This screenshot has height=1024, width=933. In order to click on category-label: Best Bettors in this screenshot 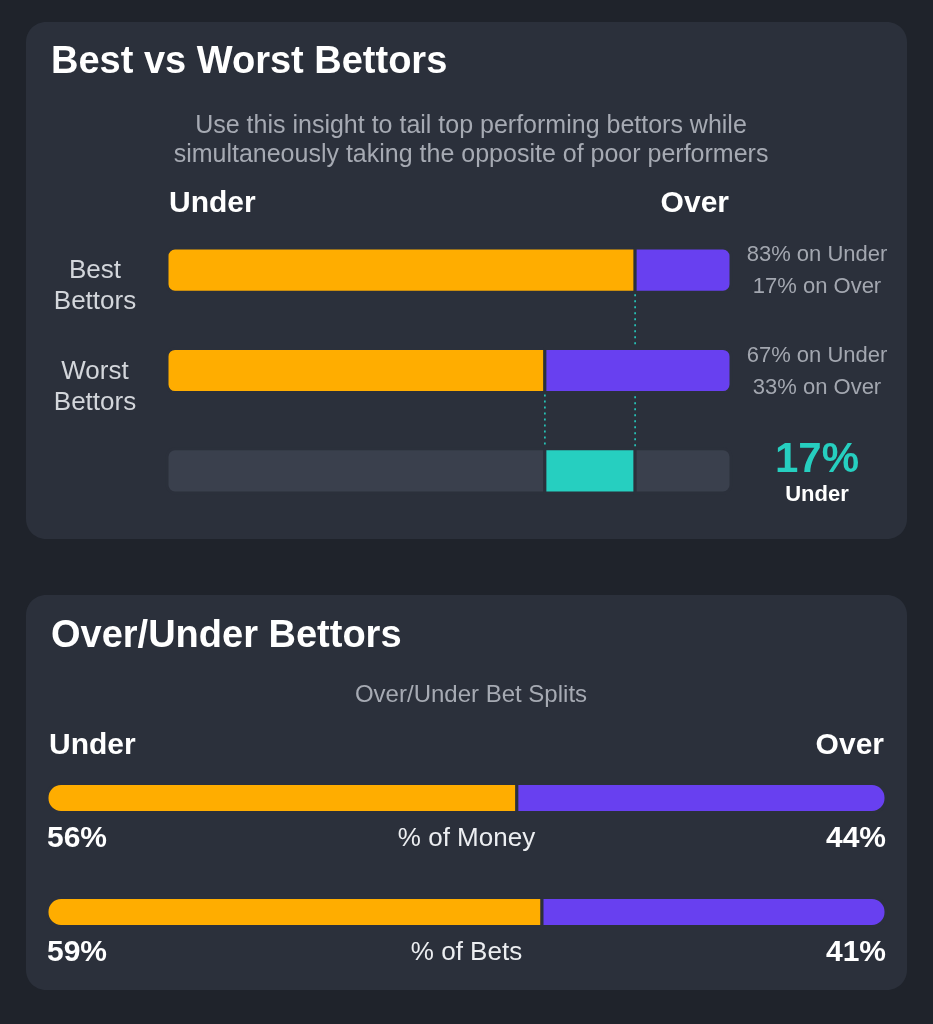, I will do `click(95, 285)`.